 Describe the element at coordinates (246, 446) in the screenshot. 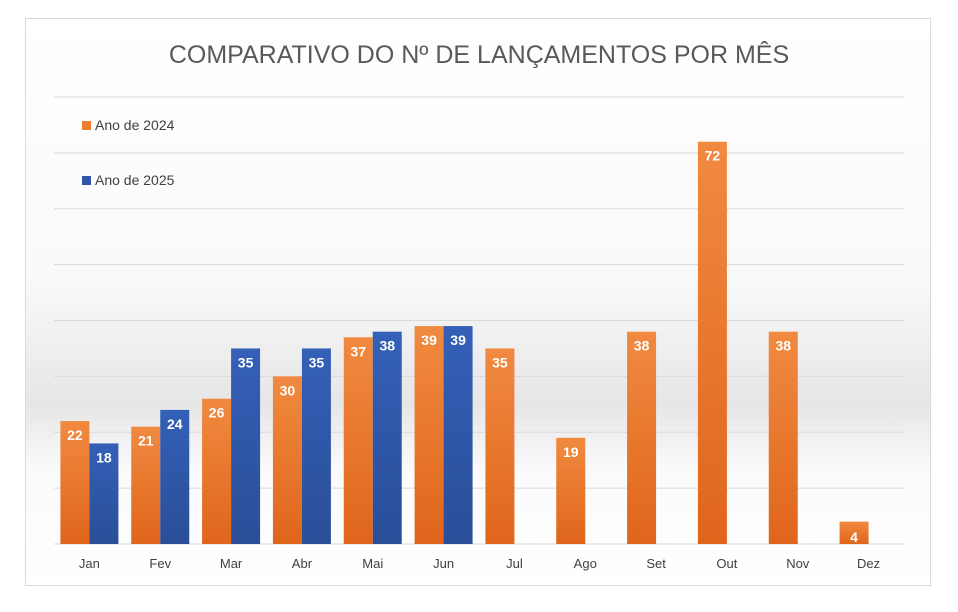

I see `bar-2025-mar` at that location.